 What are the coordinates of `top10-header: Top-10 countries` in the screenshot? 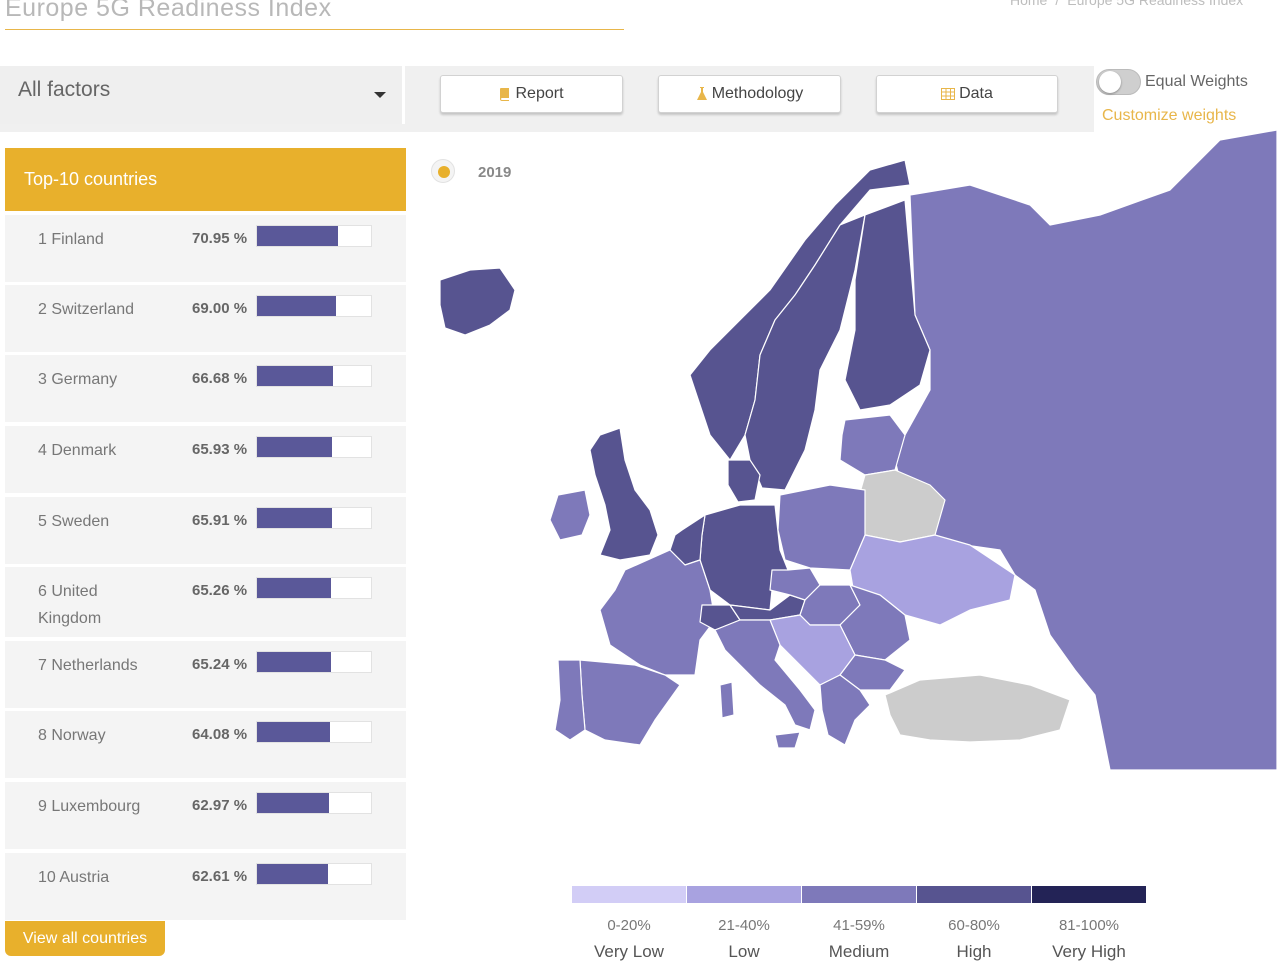 It's located at (205, 179).